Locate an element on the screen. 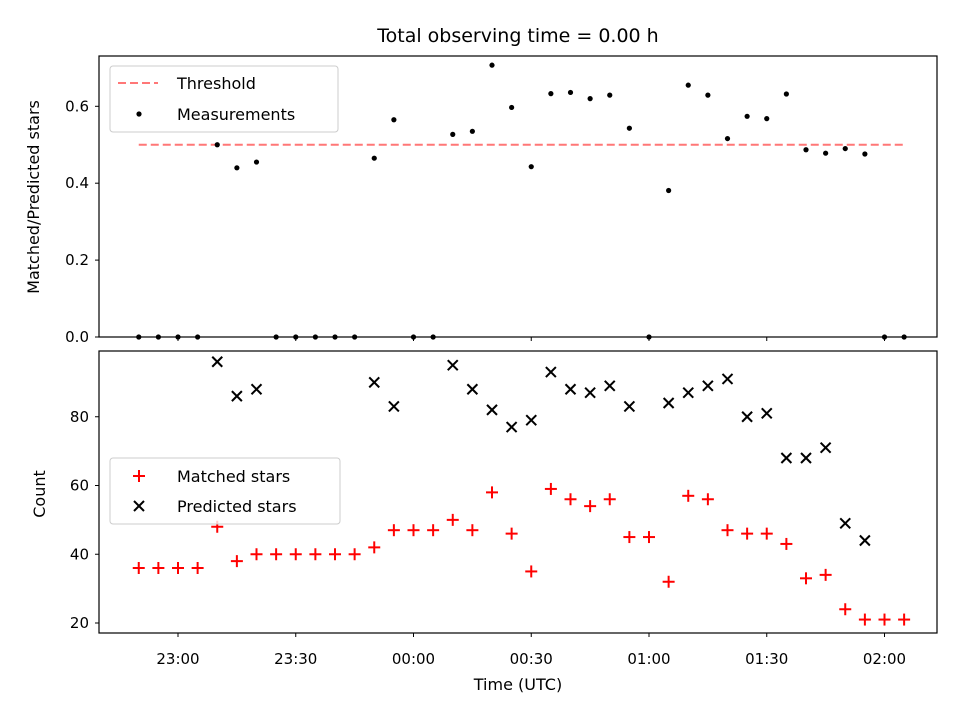 This screenshot has height=720, width=960. x-tick-label: 01:00 is located at coordinates (648, 659).